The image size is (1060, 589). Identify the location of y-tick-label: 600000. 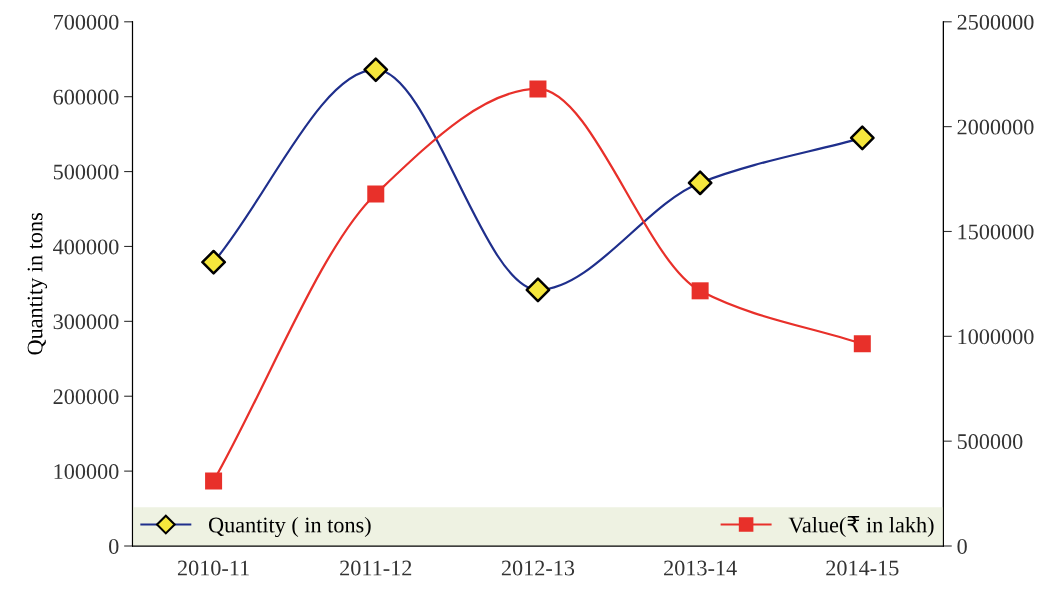
(86, 97).